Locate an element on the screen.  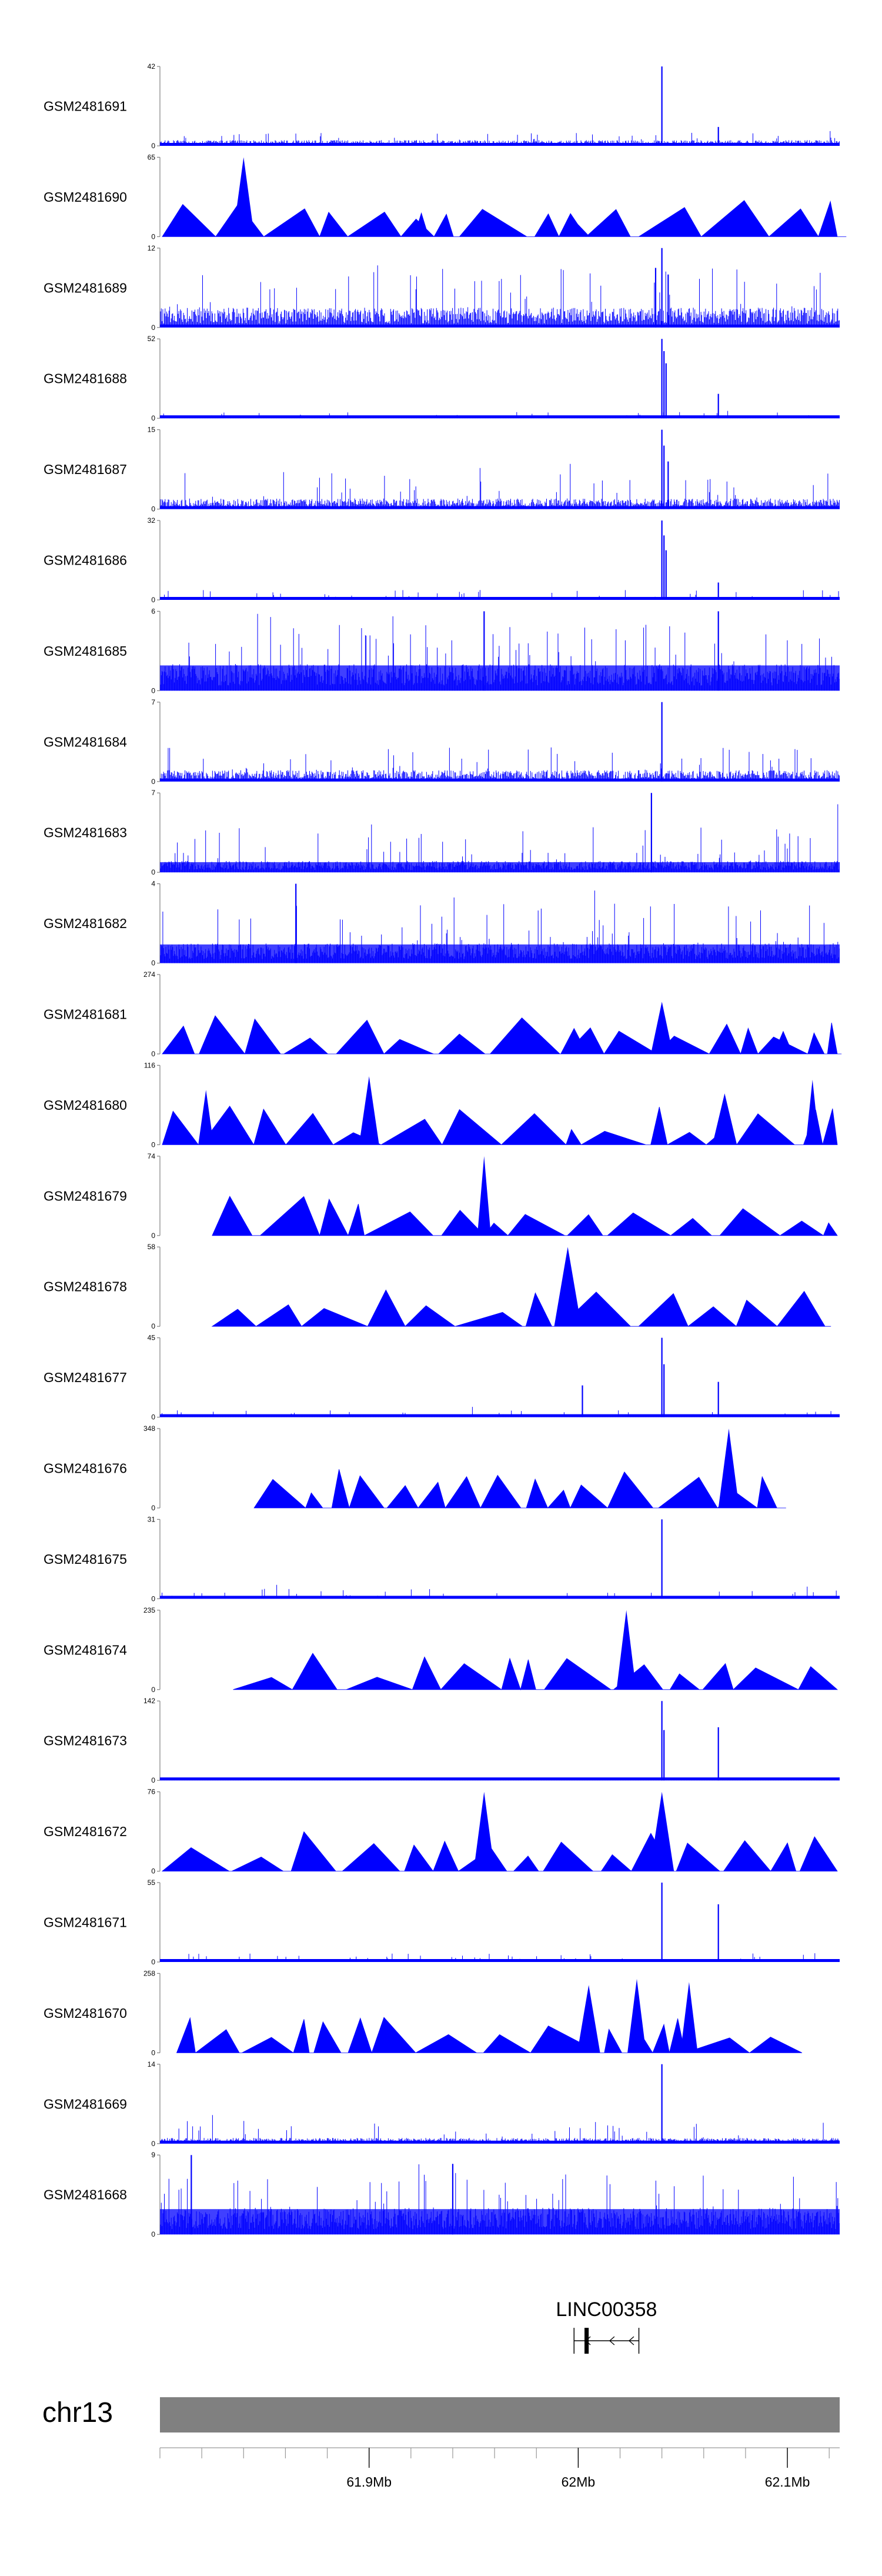
y-max-label: 31 is located at coordinates (152, 1519).